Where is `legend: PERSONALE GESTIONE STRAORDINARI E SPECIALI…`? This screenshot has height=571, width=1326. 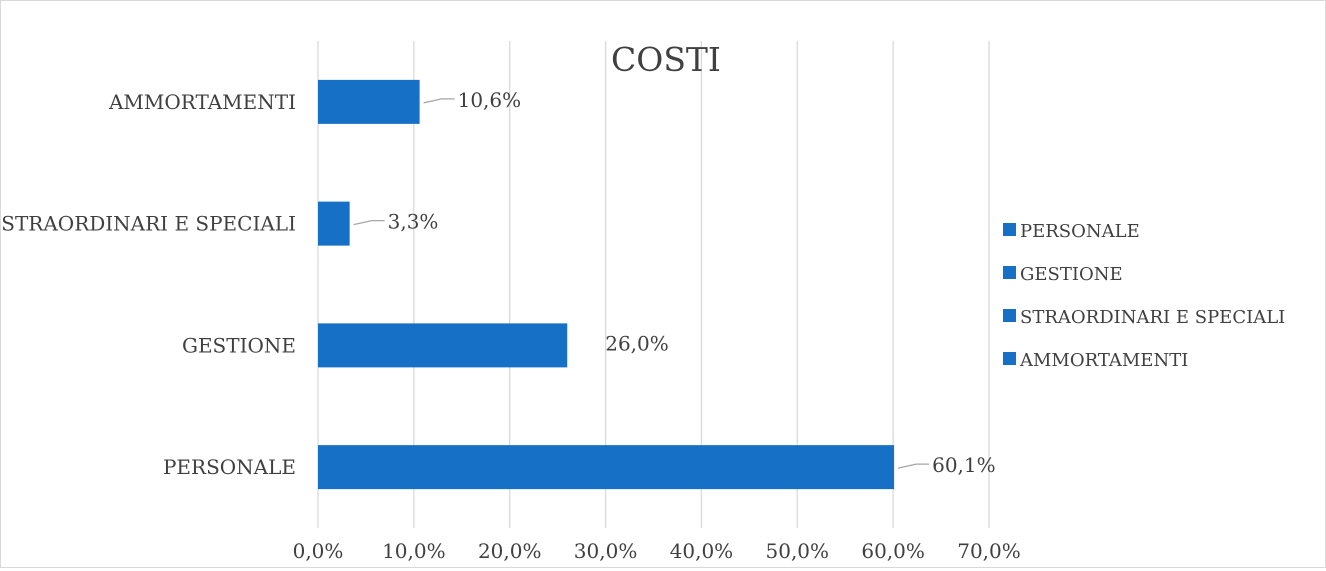
legend: PERSONALE GESTIONE STRAORDINARI E SPECIALI… is located at coordinates (1144, 296).